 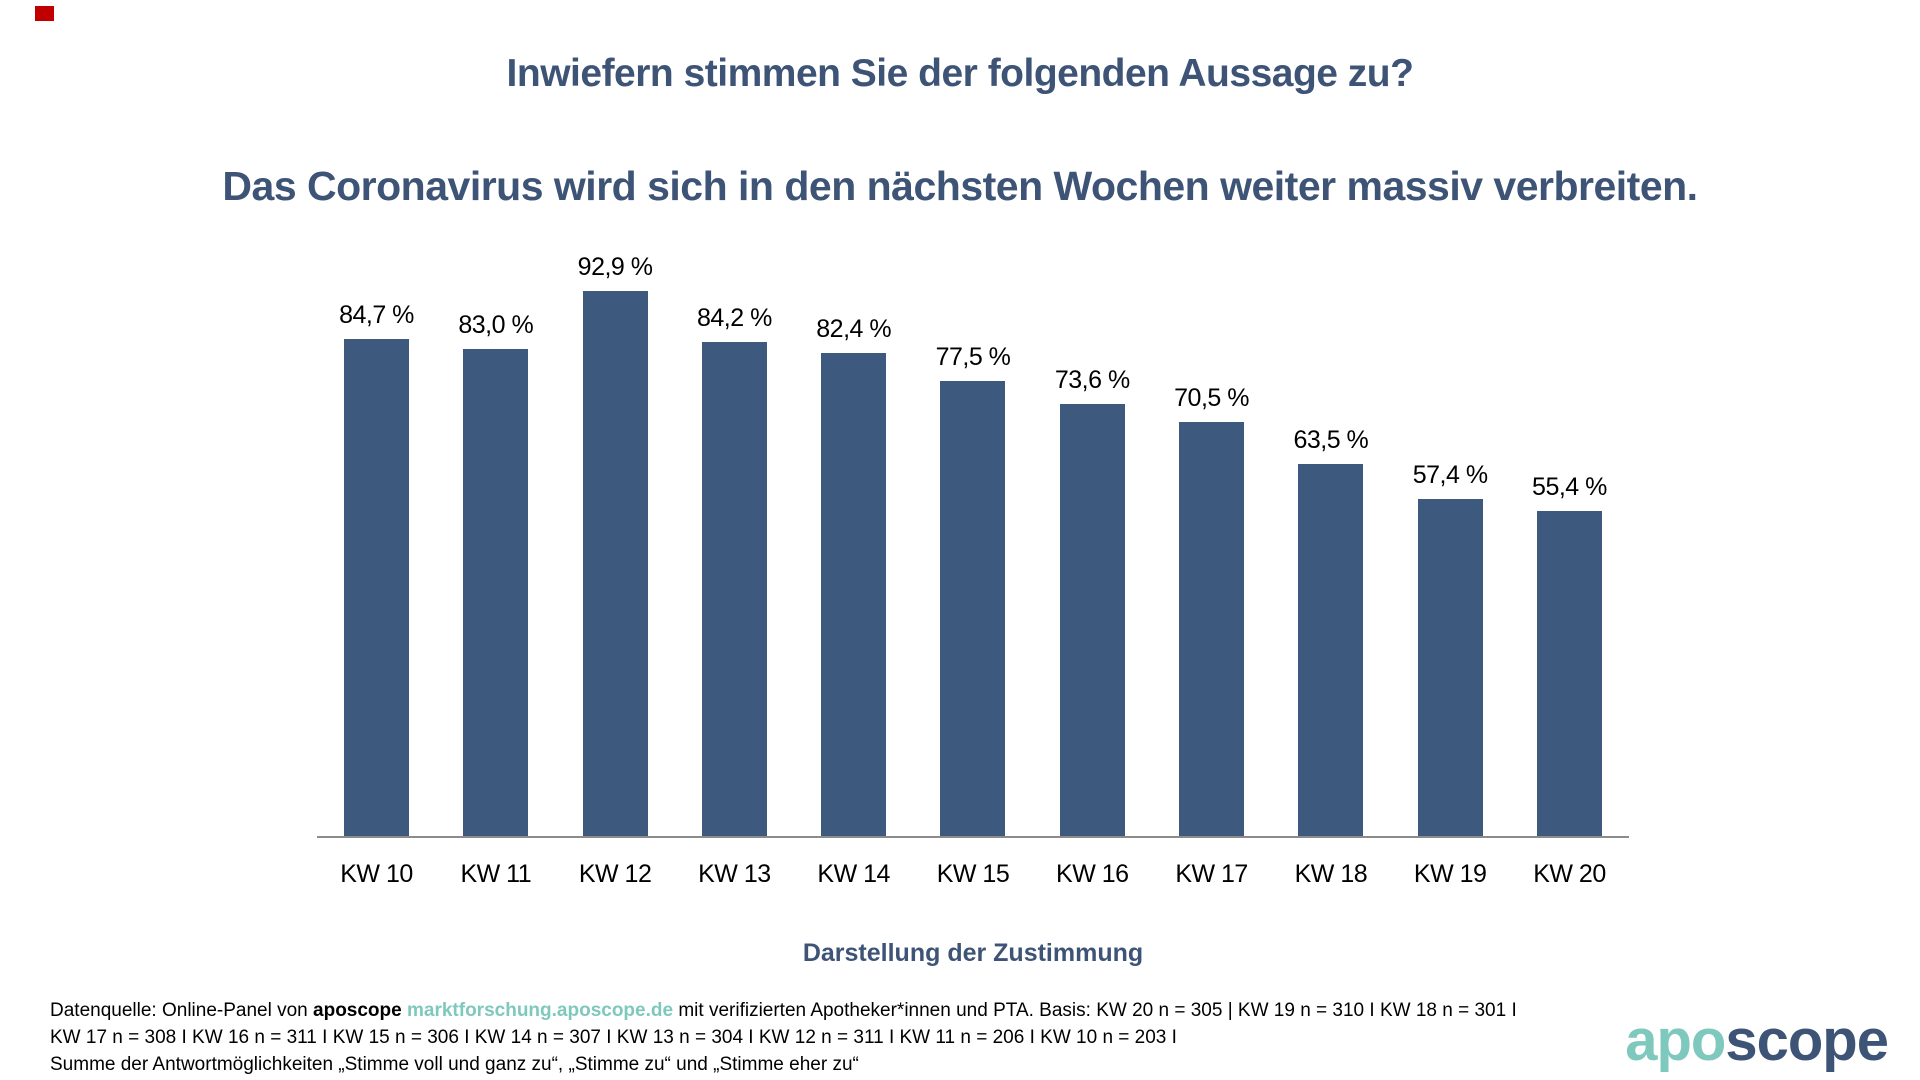 I want to click on bar-group-kw-14: 82,4 %, so click(x=854, y=575).